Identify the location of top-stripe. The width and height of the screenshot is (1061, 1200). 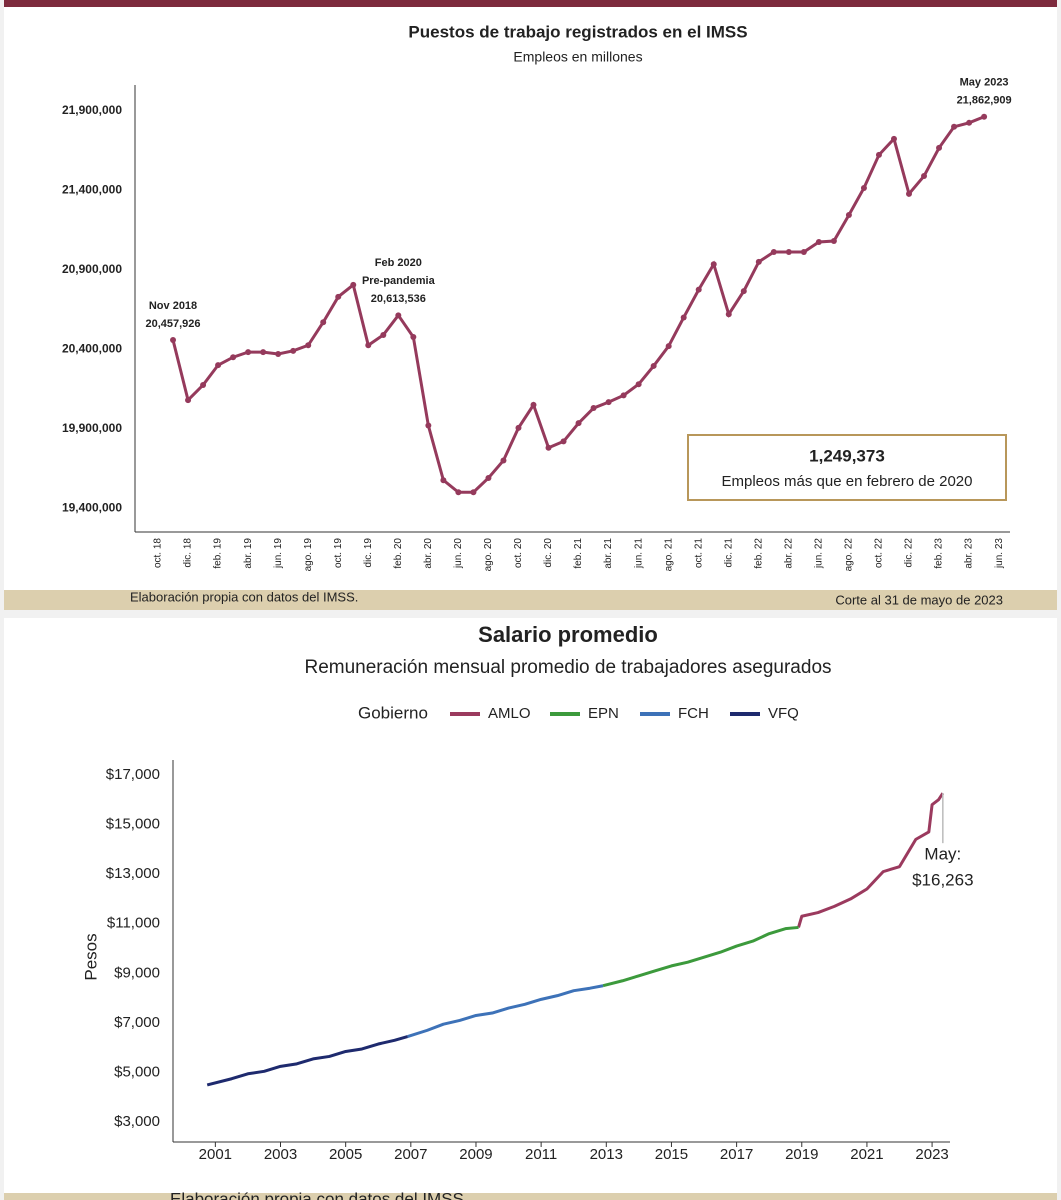
(530, 3).